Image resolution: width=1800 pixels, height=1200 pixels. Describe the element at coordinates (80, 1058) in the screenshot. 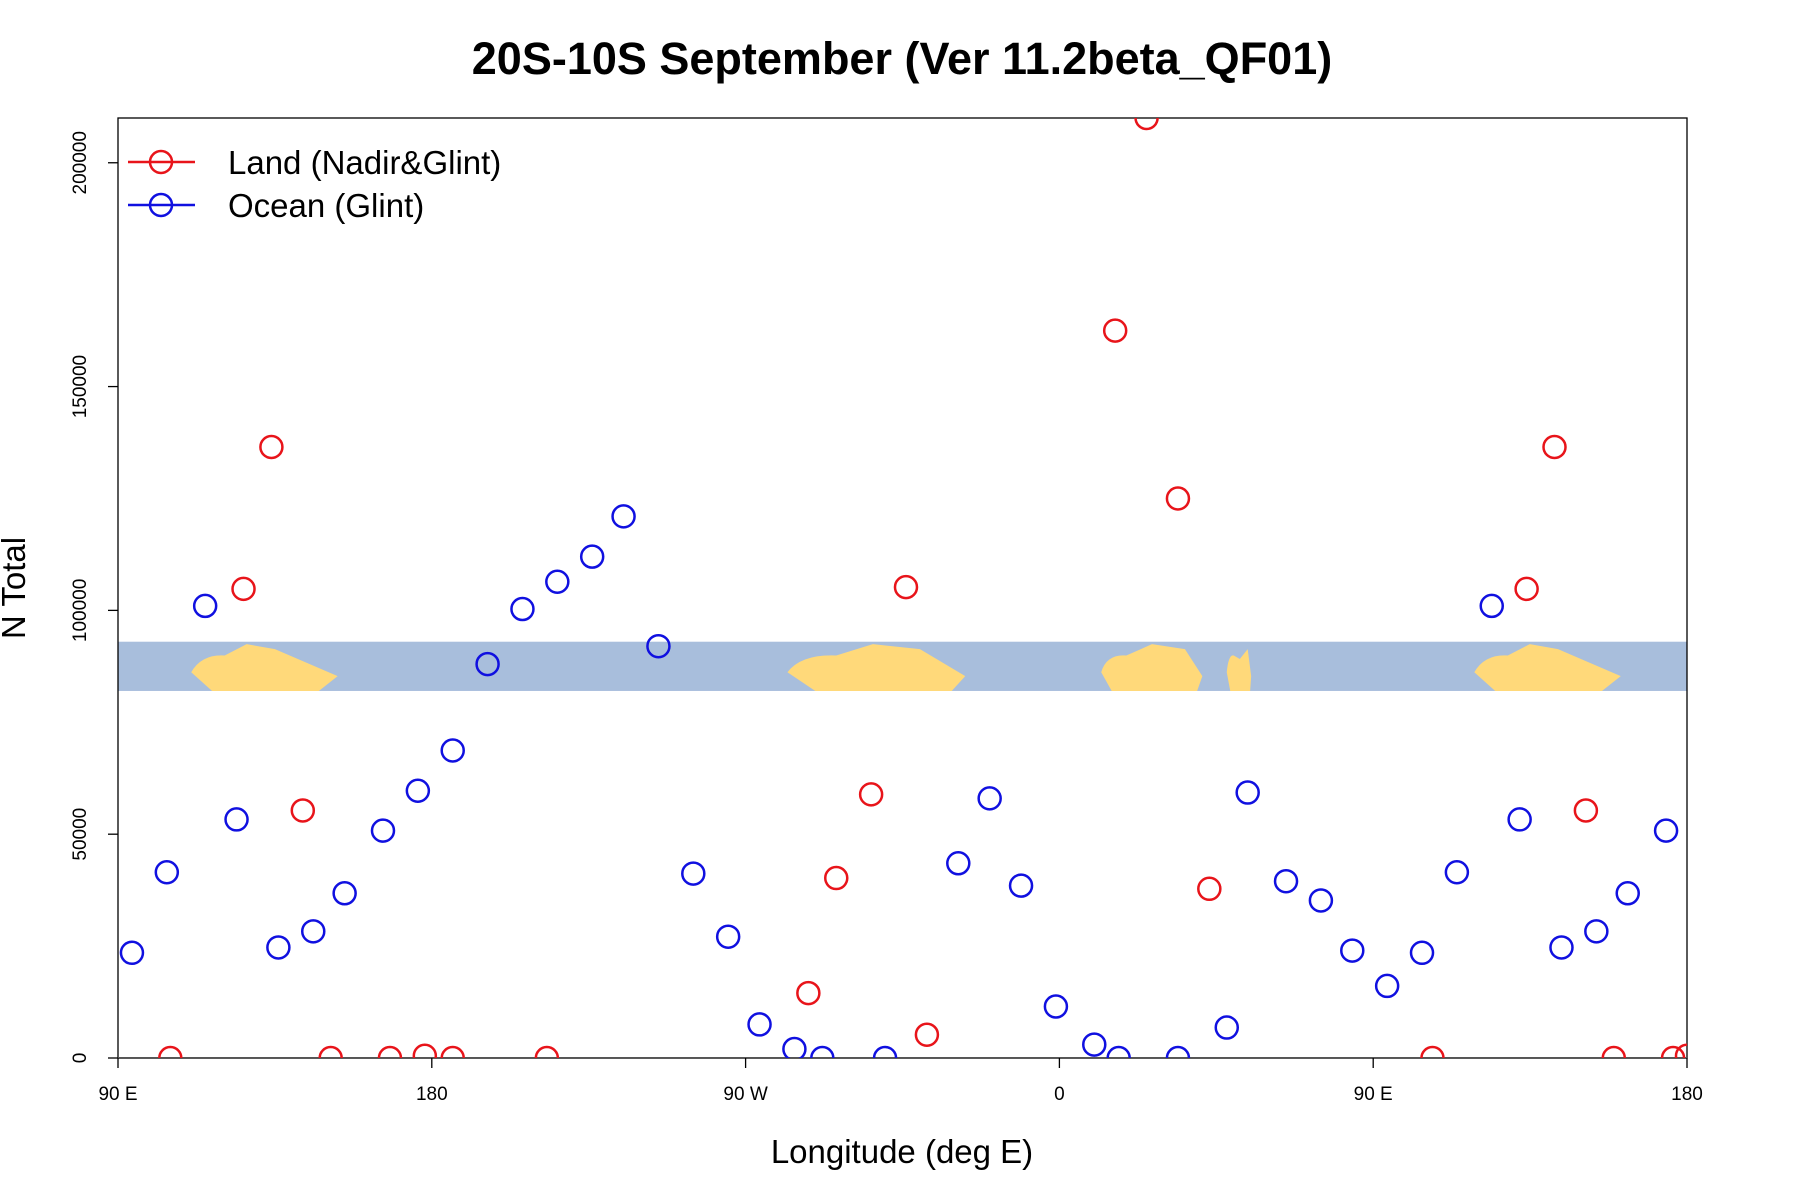

I see `y-tick-label: 0` at that location.